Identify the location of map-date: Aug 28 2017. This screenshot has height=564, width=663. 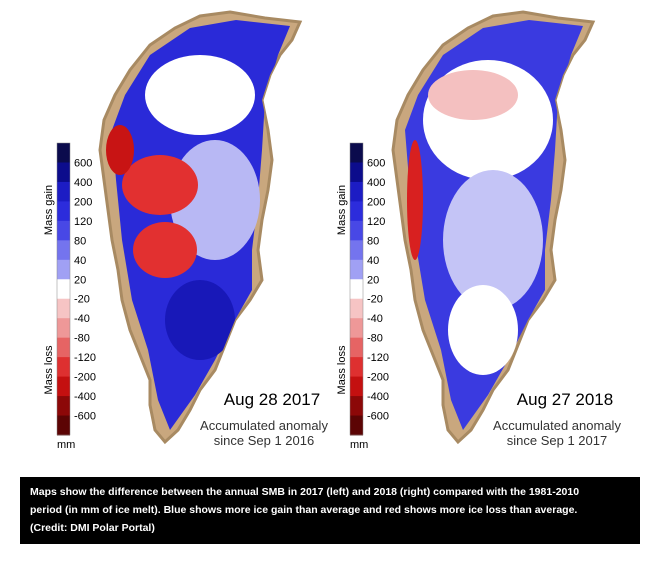
(272, 399).